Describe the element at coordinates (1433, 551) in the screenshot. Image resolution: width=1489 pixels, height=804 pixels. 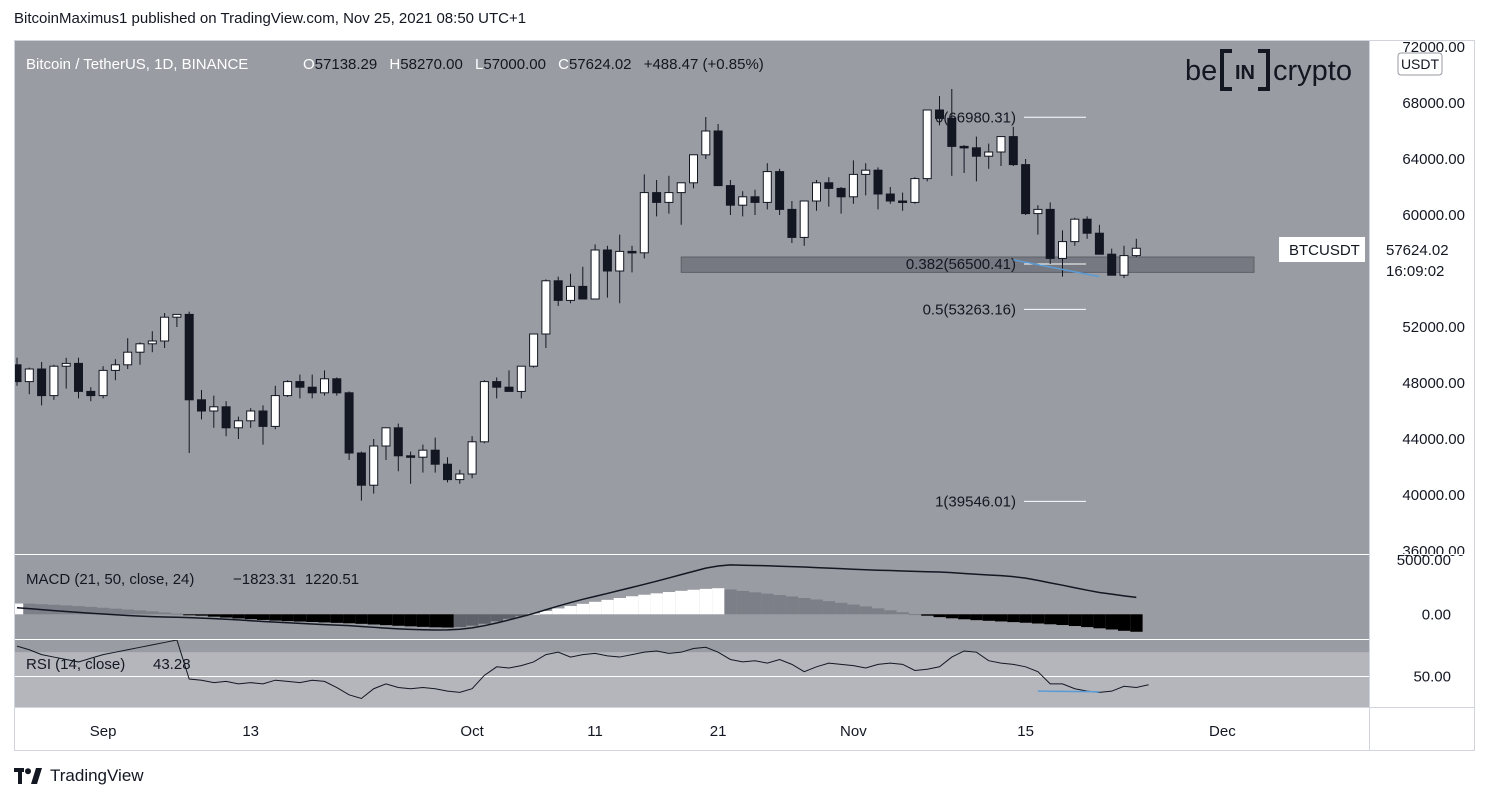
I see `price-tick-label: 36000.00` at that location.